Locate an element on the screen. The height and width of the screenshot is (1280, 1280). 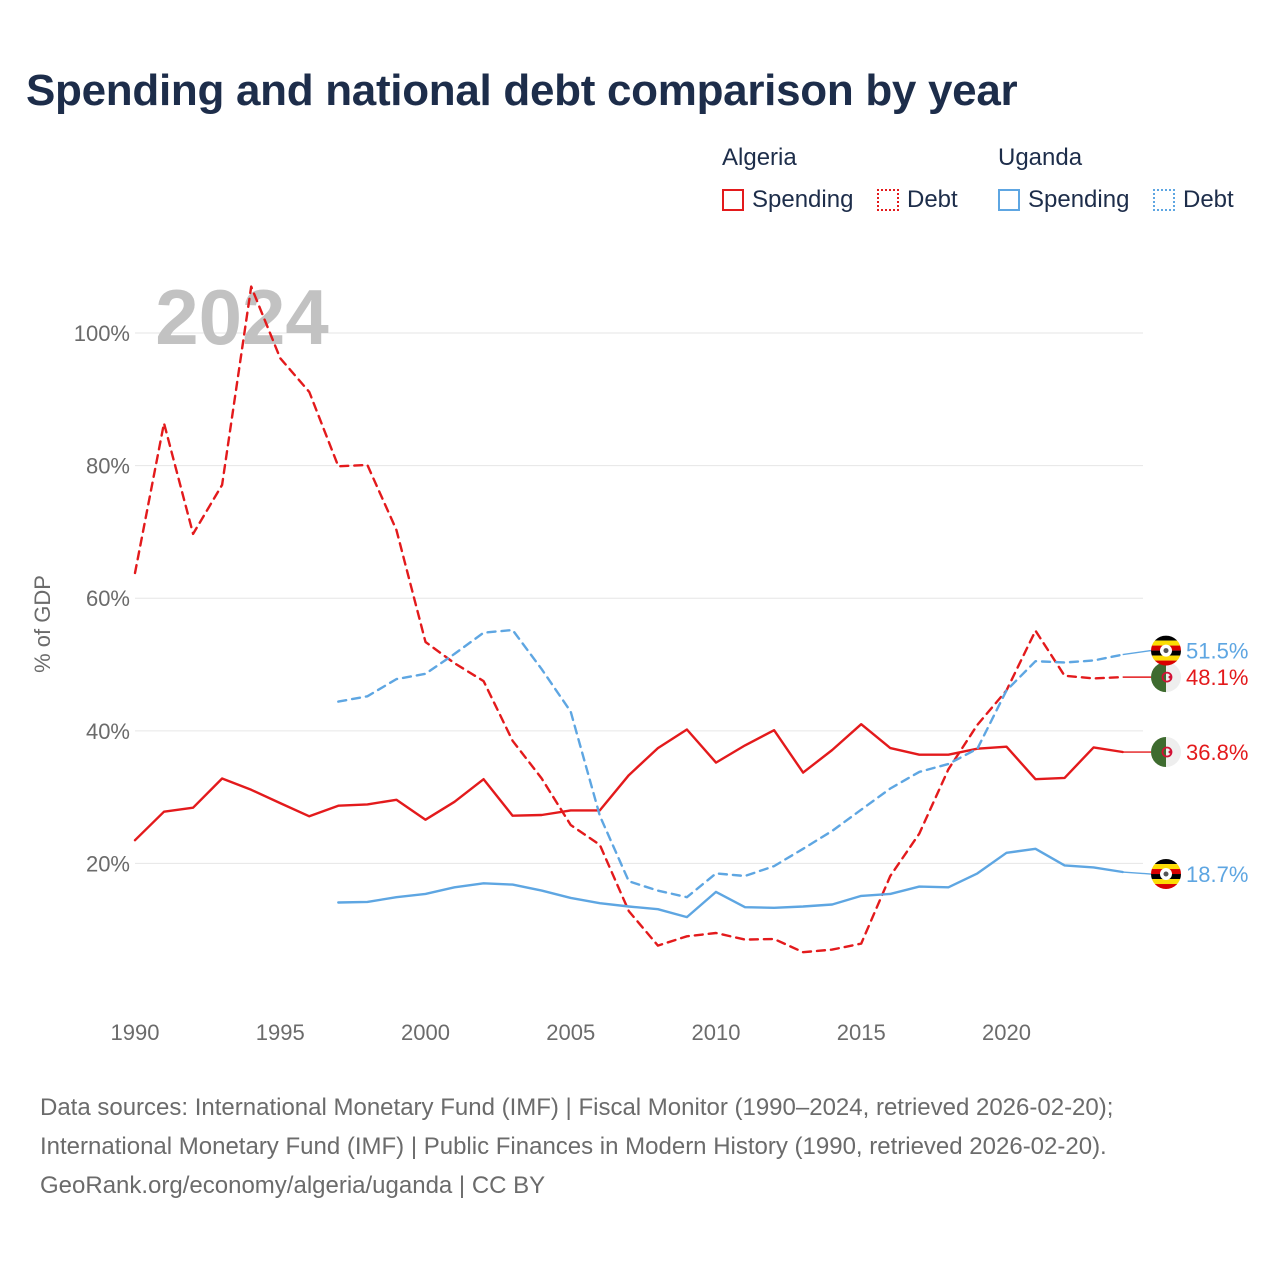
y-tick-label: 80% is located at coordinates (108, 466).